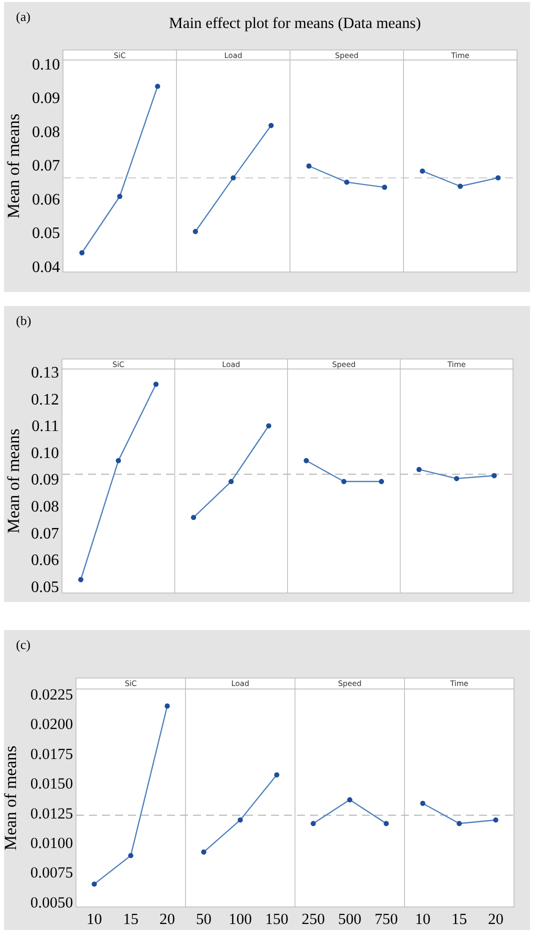 The width and height of the screenshot is (534, 932). Describe the element at coordinates (52, 725) in the screenshot. I see `y-tick-label: 0.0200` at that location.